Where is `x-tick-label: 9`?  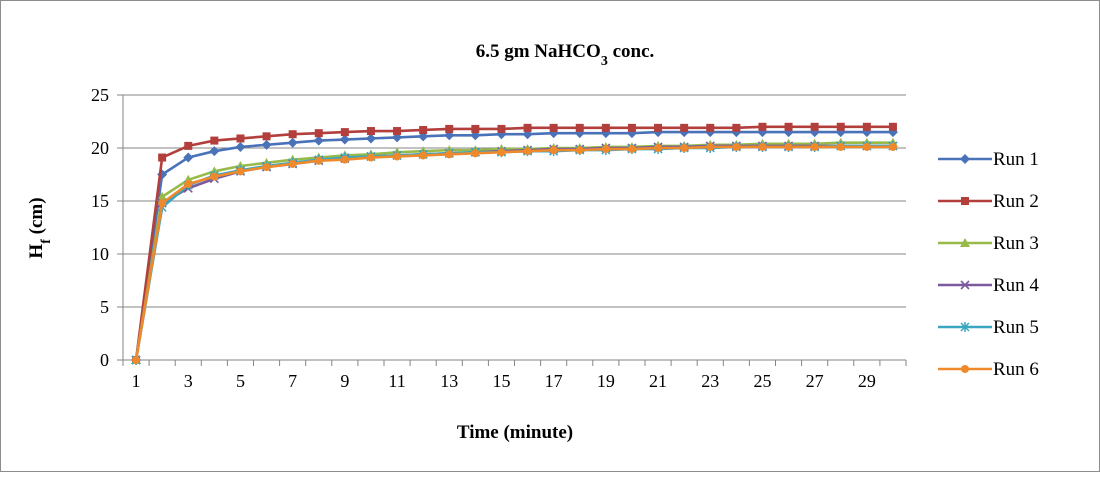 x-tick-label: 9 is located at coordinates (344, 381).